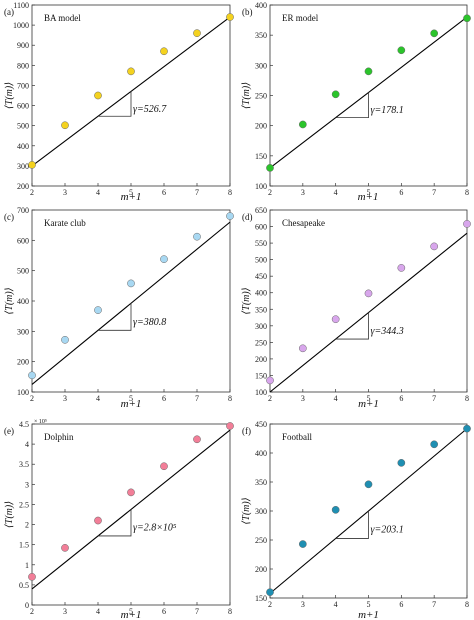 Image resolution: width=474 pixels, height=620 pixels. Describe the element at coordinates (27, 605) in the screenshot. I see `y-tick-label: 0` at that location.